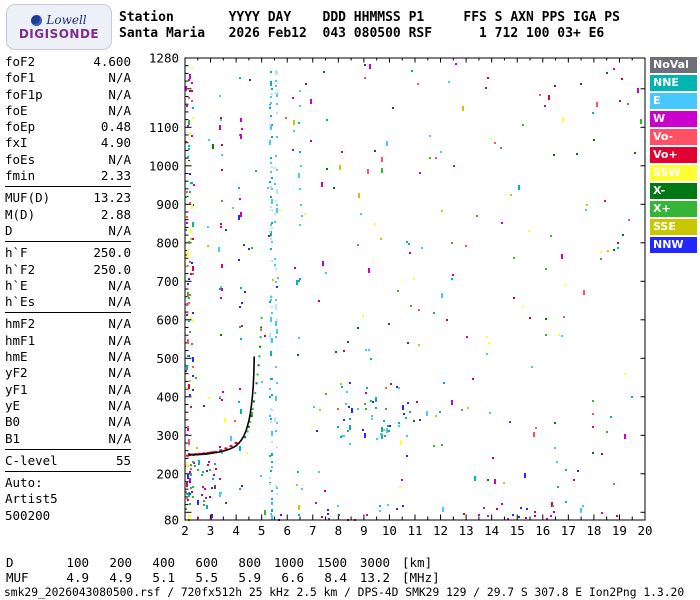 The width and height of the screenshot is (700, 600). I want to click on x-tick-label: 19, so click(619, 530).